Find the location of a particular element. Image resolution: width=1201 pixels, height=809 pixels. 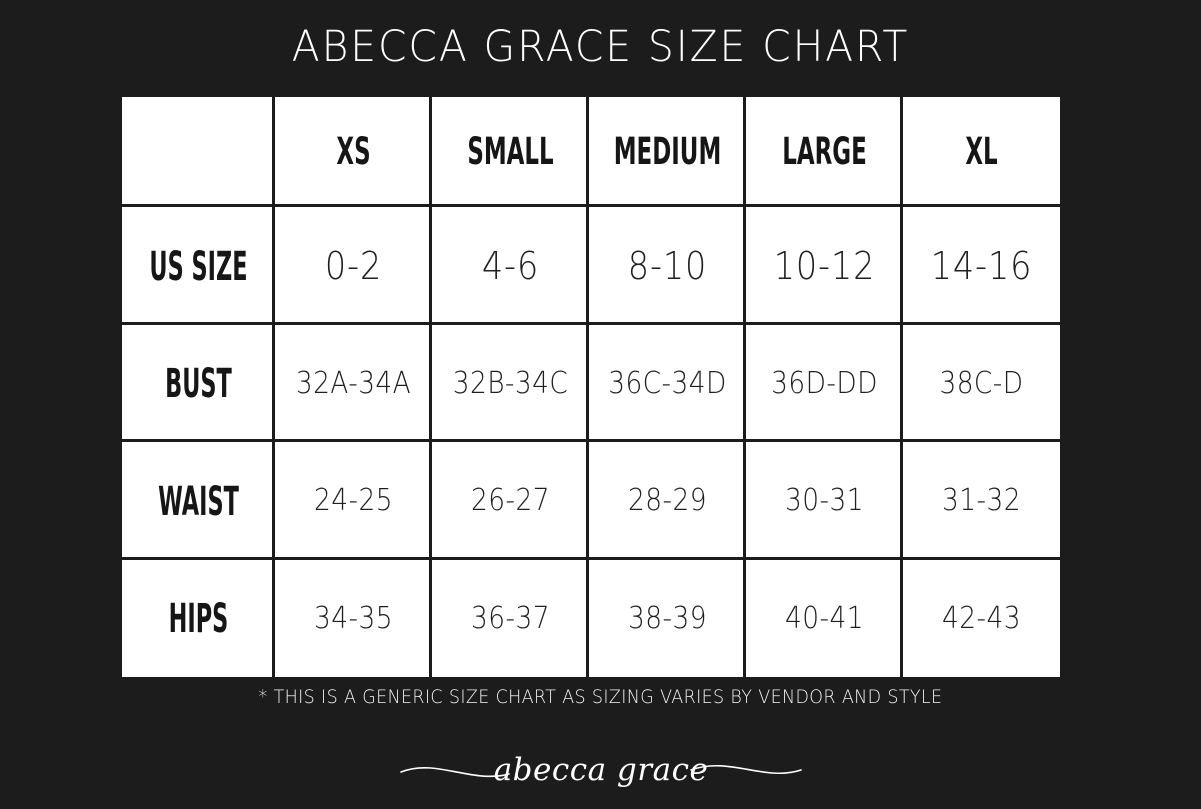

cell-bust-xl: 38C-D is located at coordinates (981, 383).